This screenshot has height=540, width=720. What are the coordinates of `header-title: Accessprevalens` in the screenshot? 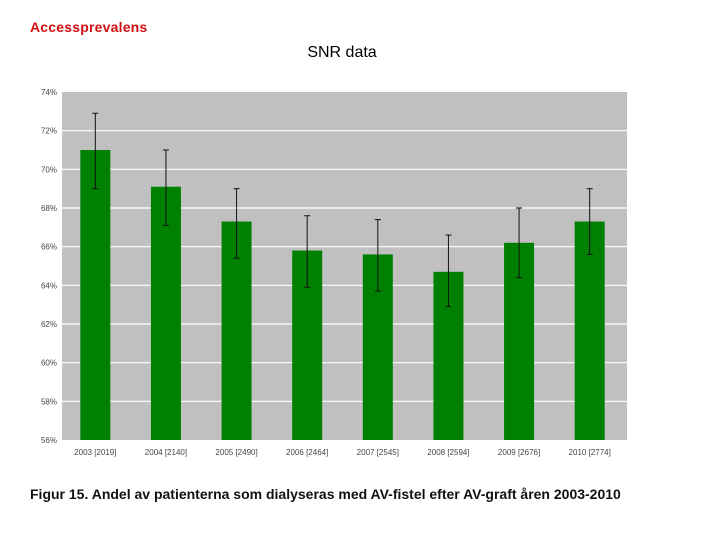 It's located at (89, 27).